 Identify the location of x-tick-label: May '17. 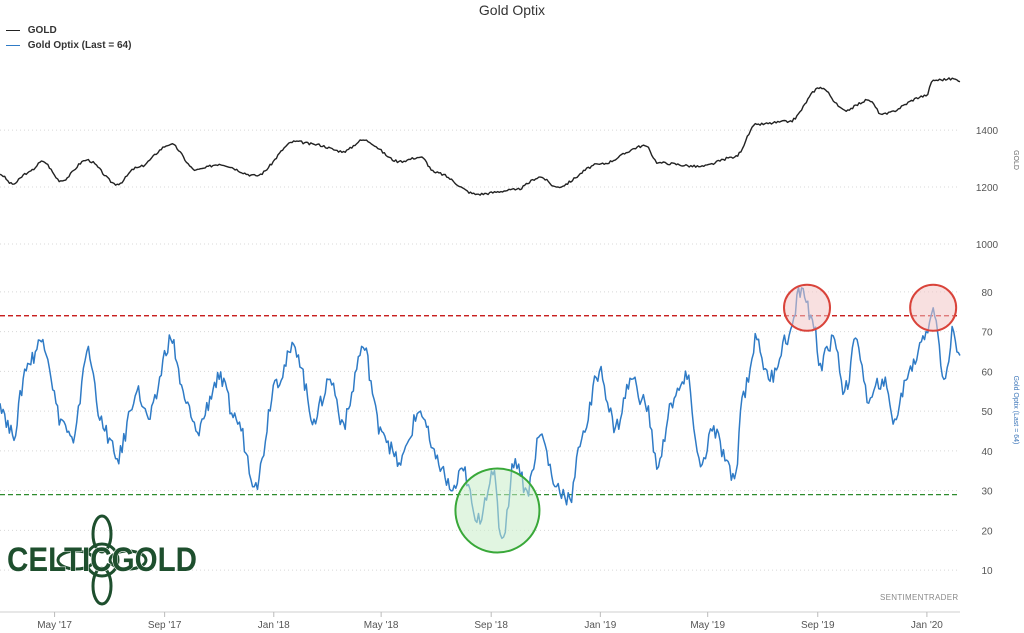
(54, 625).